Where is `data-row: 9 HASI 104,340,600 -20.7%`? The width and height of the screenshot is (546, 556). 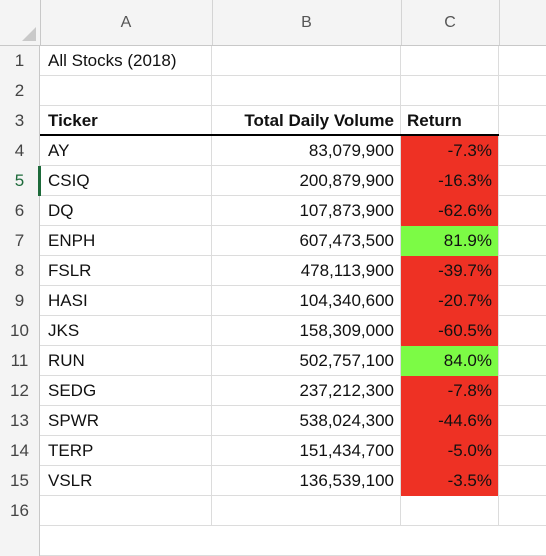 data-row: 9 HASI 104,340,600 -20.7% is located at coordinates (273, 301).